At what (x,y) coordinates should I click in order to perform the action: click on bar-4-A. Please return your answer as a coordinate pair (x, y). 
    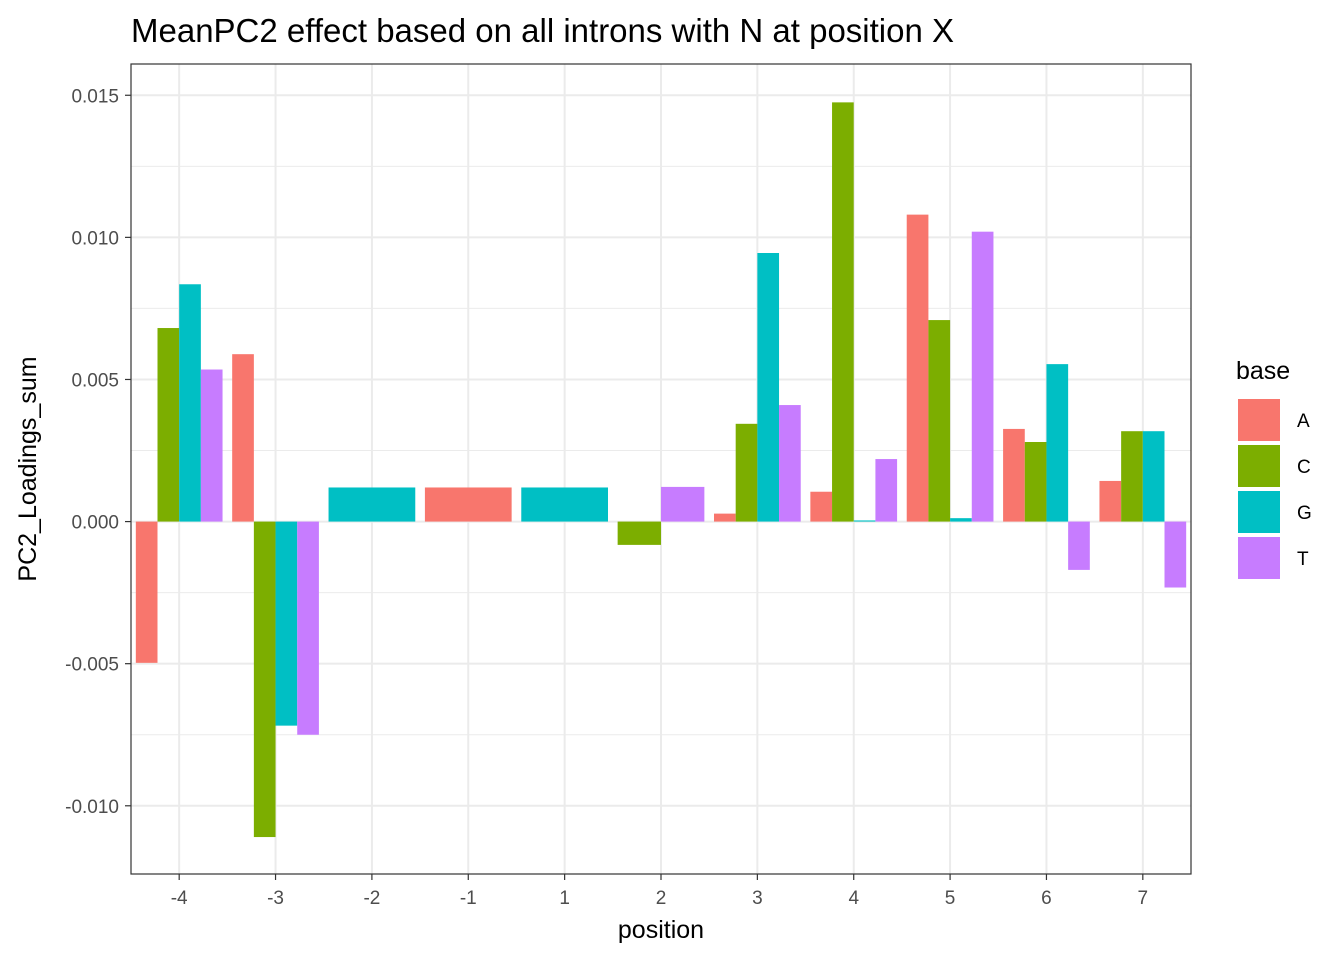
    Looking at the image, I should click on (821, 506).